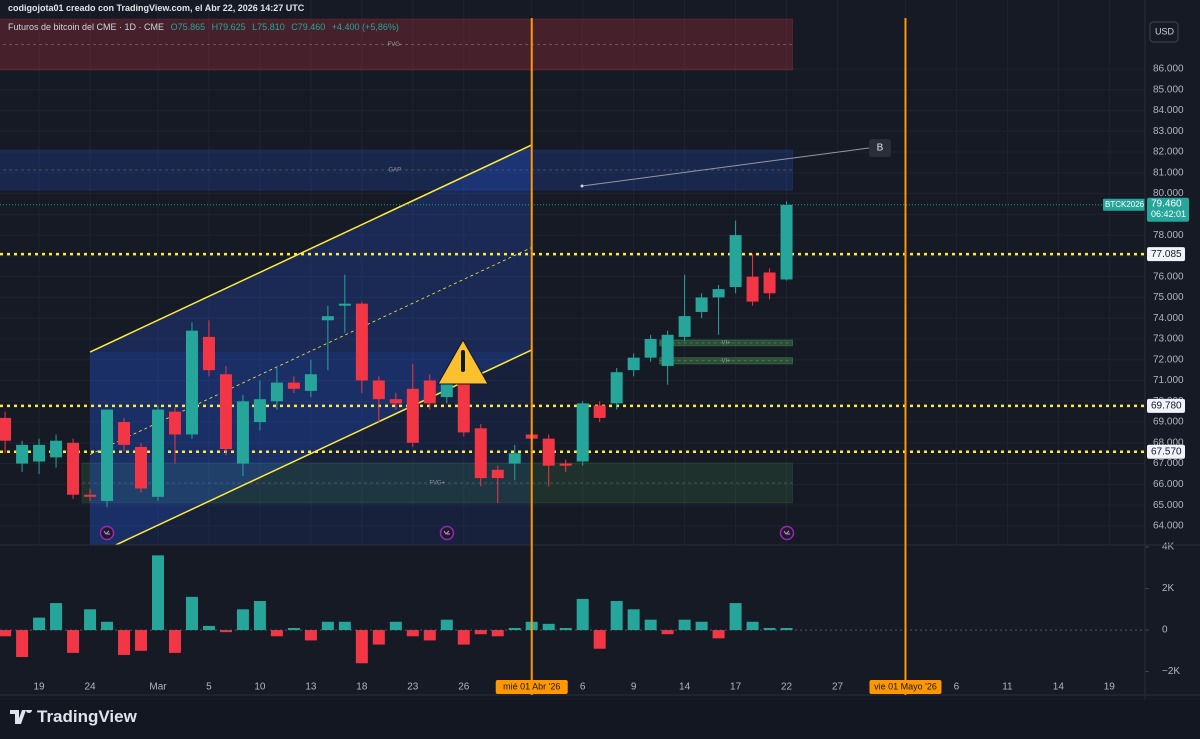 This screenshot has width=1200, height=739. I want to click on annotation-box, so click(880, 148).